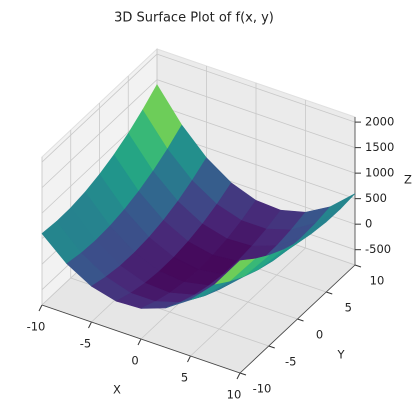 The height and width of the screenshot is (419, 416). I want to click on y-tick-label: 5, so click(348, 308).